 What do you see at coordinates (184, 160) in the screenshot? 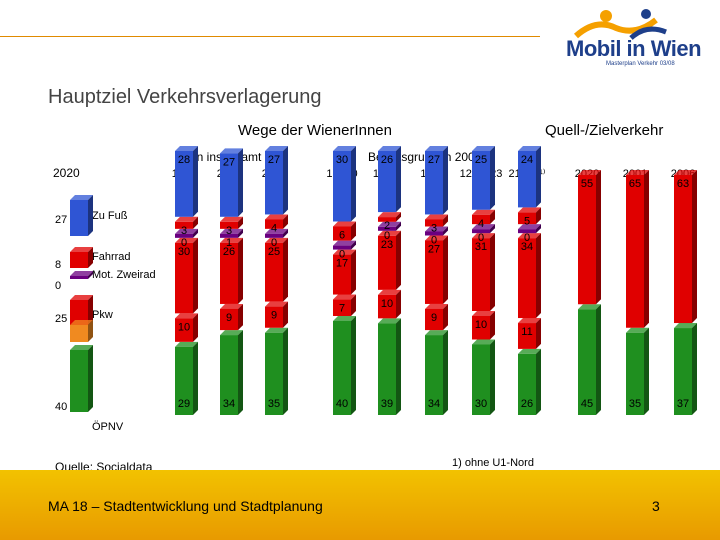
I see `data-label: 28` at bounding box center [184, 160].